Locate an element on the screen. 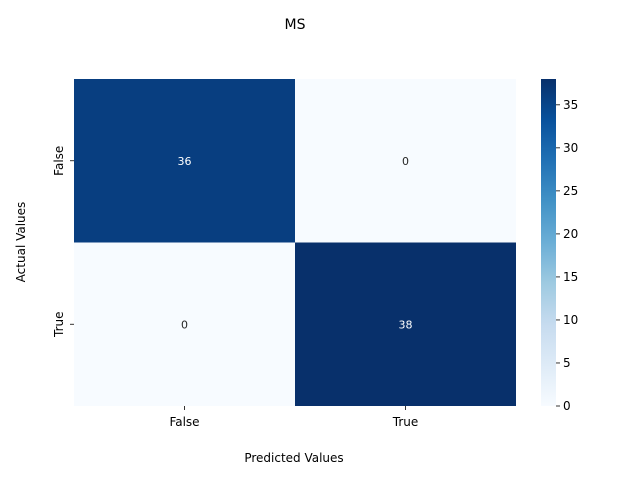  heatmap-cell-labels: 36 0 0 38 is located at coordinates (295, 243).